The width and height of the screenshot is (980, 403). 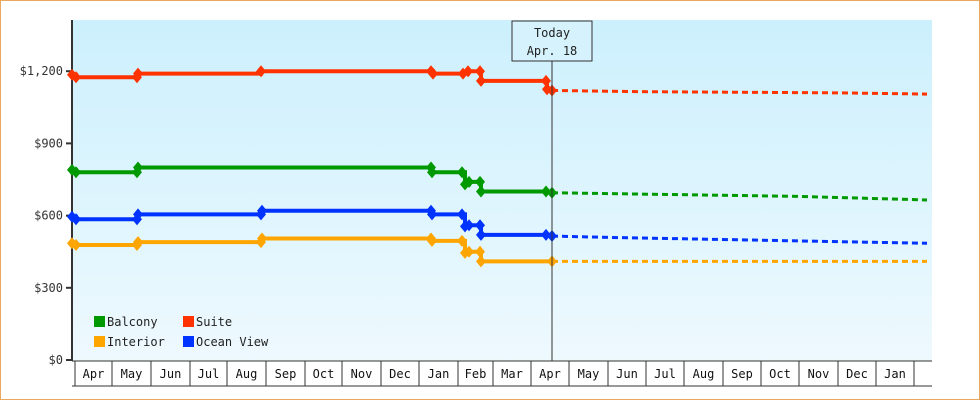 What do you see at coordinates (552, 190) in the screenshot?
I see `today-marker: Today Apr. 18` at bounding box center [552, 190].